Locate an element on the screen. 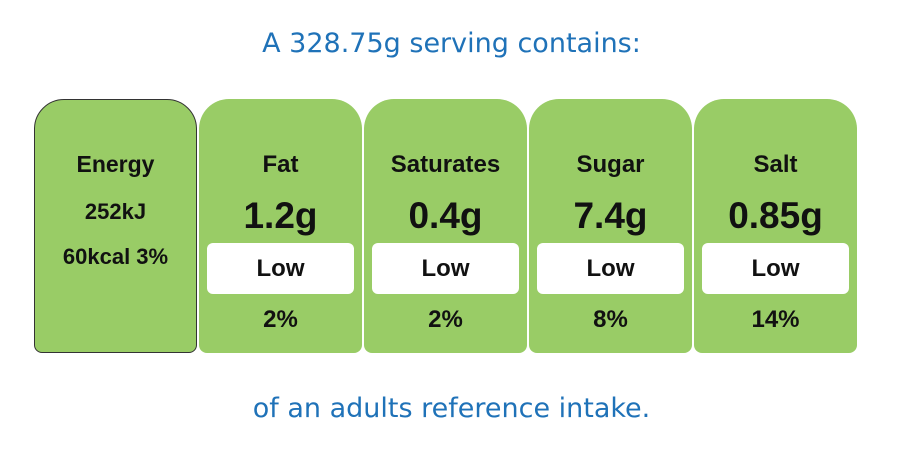 The height and width of the screenshot is (457, 903). energy-kj: 252kJ is located at coordinates (115, 211).